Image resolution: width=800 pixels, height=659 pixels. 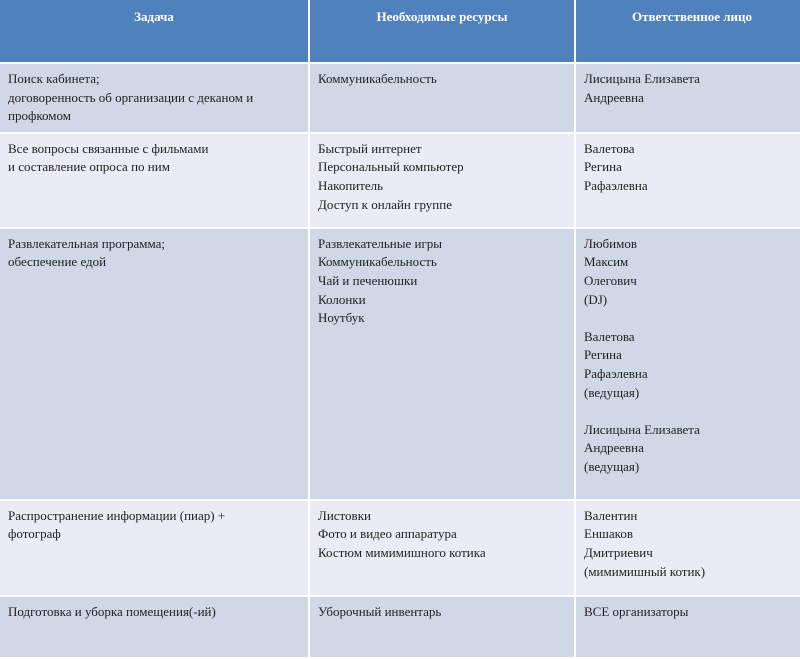 I want to click on cell-line: и составление опроса по ним, so click(x=89, y=167).